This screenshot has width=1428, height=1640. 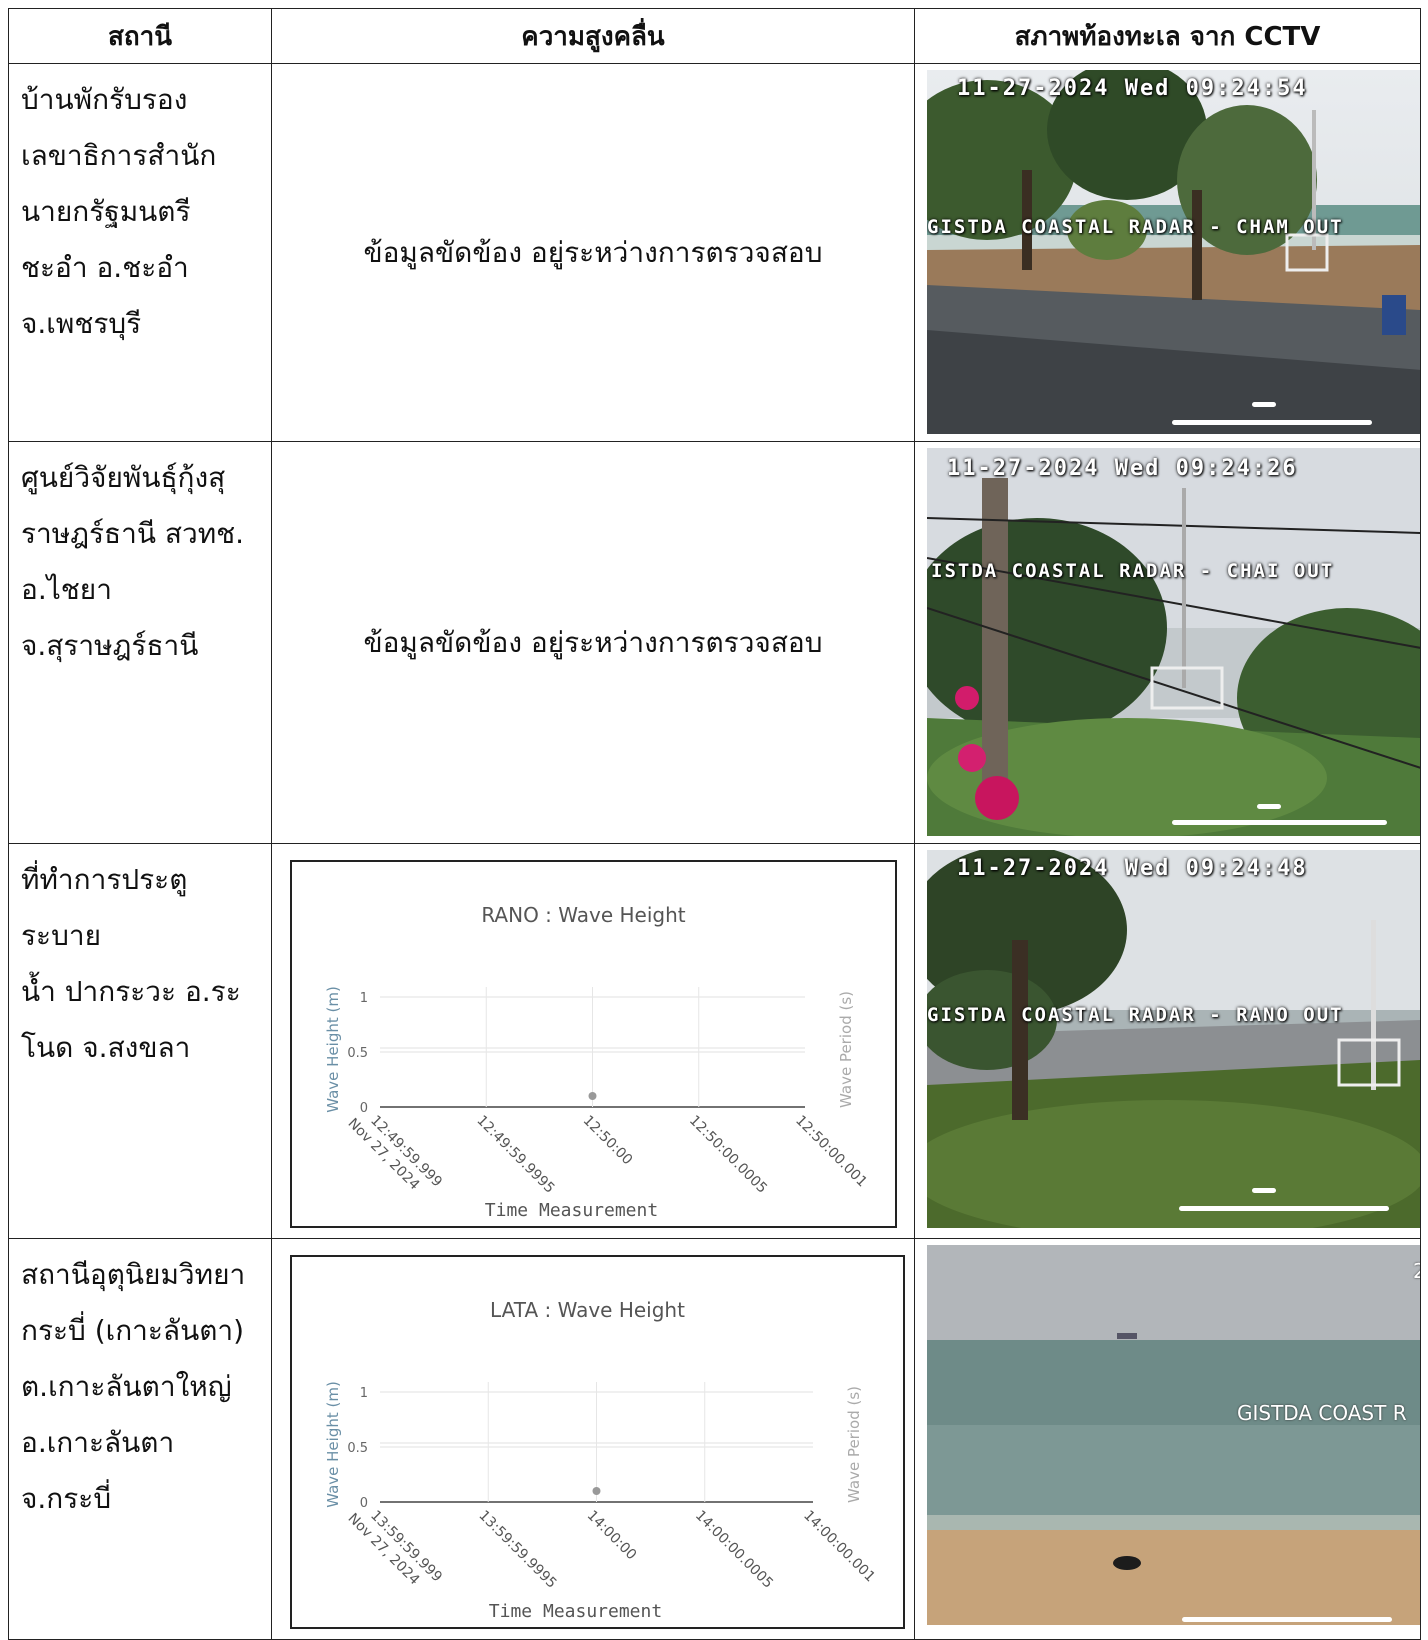 I want to click on header-cctv: สภาพท้องทะเล จาก CCTV, so click(x=1167, y=36).